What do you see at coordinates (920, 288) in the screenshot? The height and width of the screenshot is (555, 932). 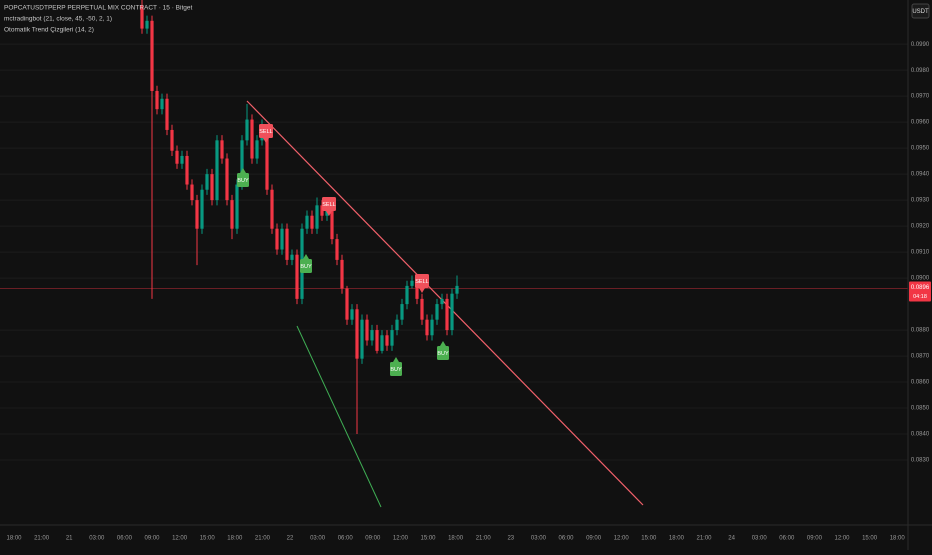 I see `last-price-label: 0.0896` at bounding box center [920, 288].